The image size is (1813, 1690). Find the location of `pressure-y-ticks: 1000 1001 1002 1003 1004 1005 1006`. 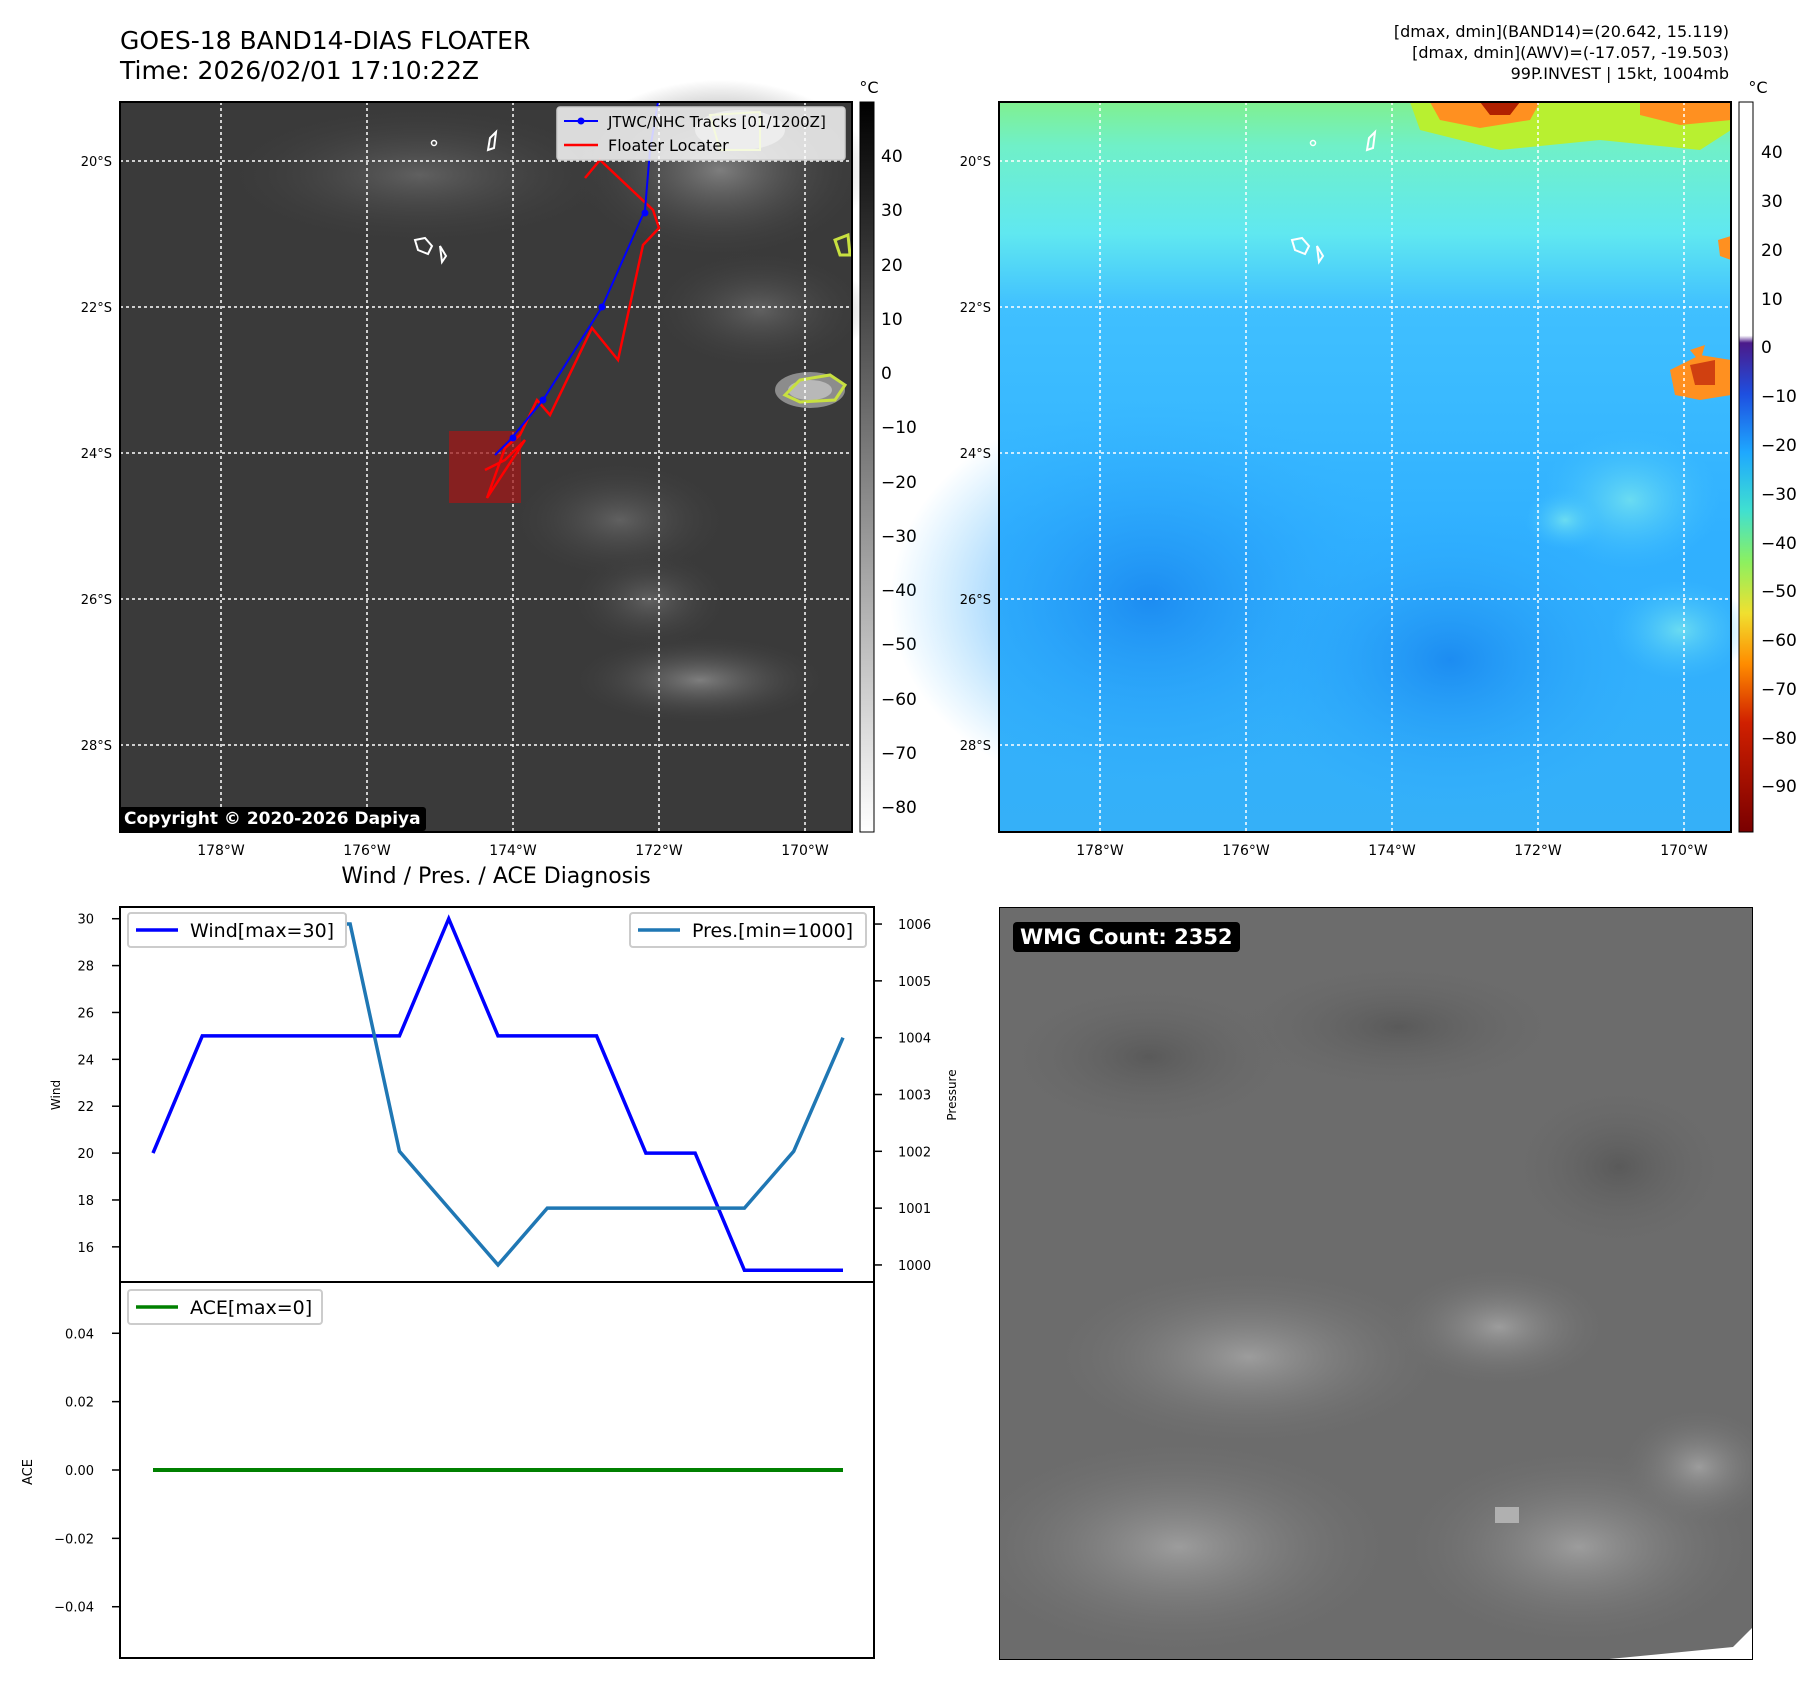

pressure-y-ticks: 1000 1001 1002 1003 1004 1005 1006 is located at coordinates (902, 1096).